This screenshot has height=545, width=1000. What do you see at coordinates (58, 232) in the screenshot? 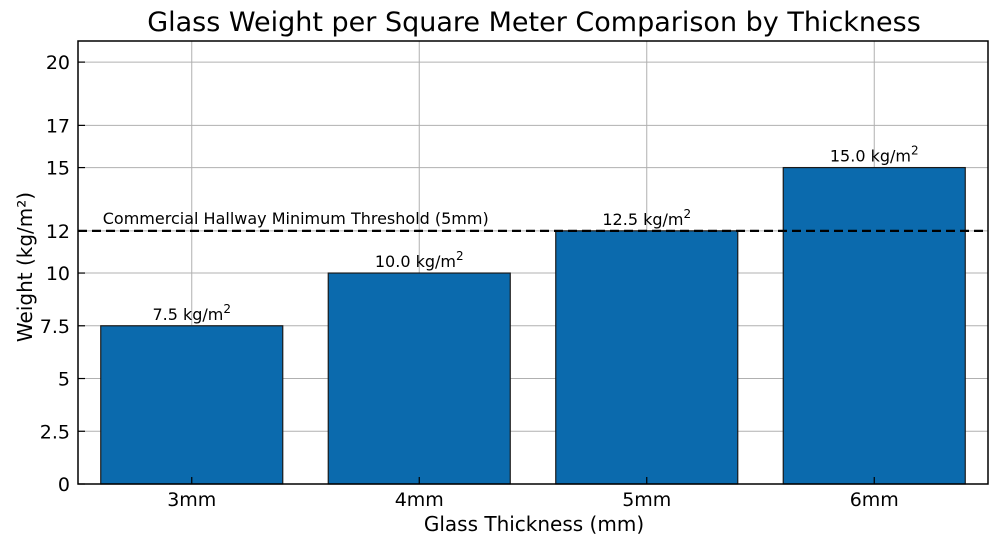
I see `y-tick-label: 12` at bounding box center [58, 232].